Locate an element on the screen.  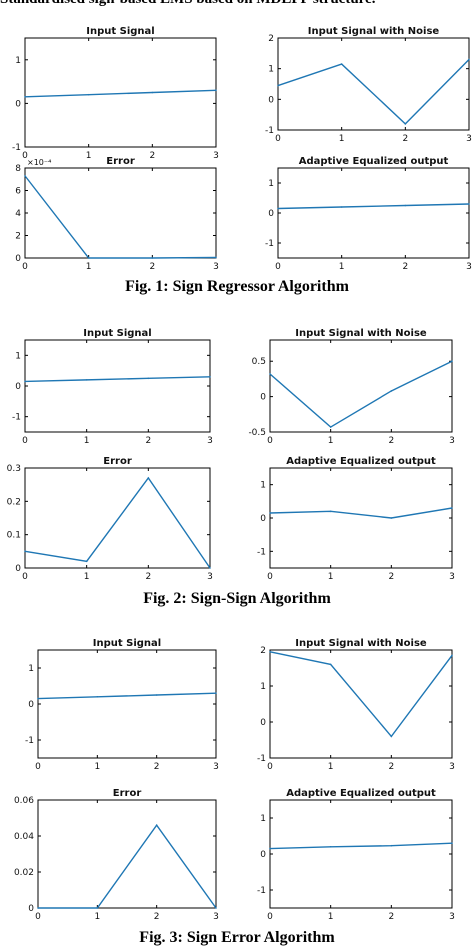
y-tick-label: 0.3 is located at coordinates (14, 469).